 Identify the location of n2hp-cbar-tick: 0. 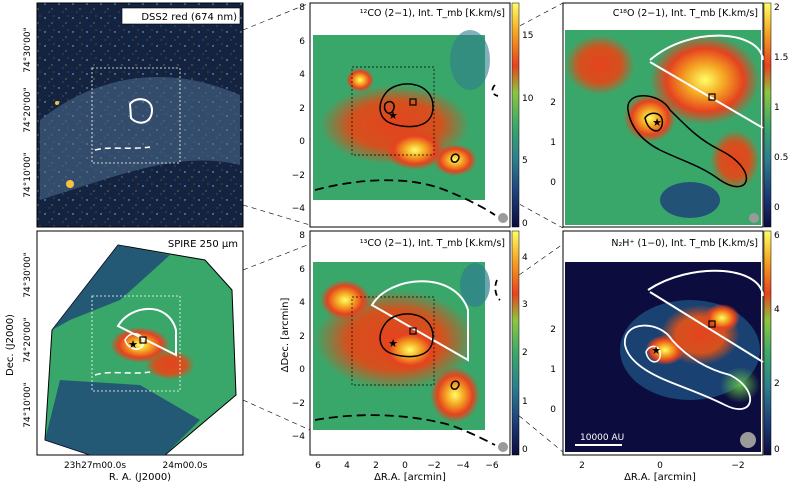
(777, 450).